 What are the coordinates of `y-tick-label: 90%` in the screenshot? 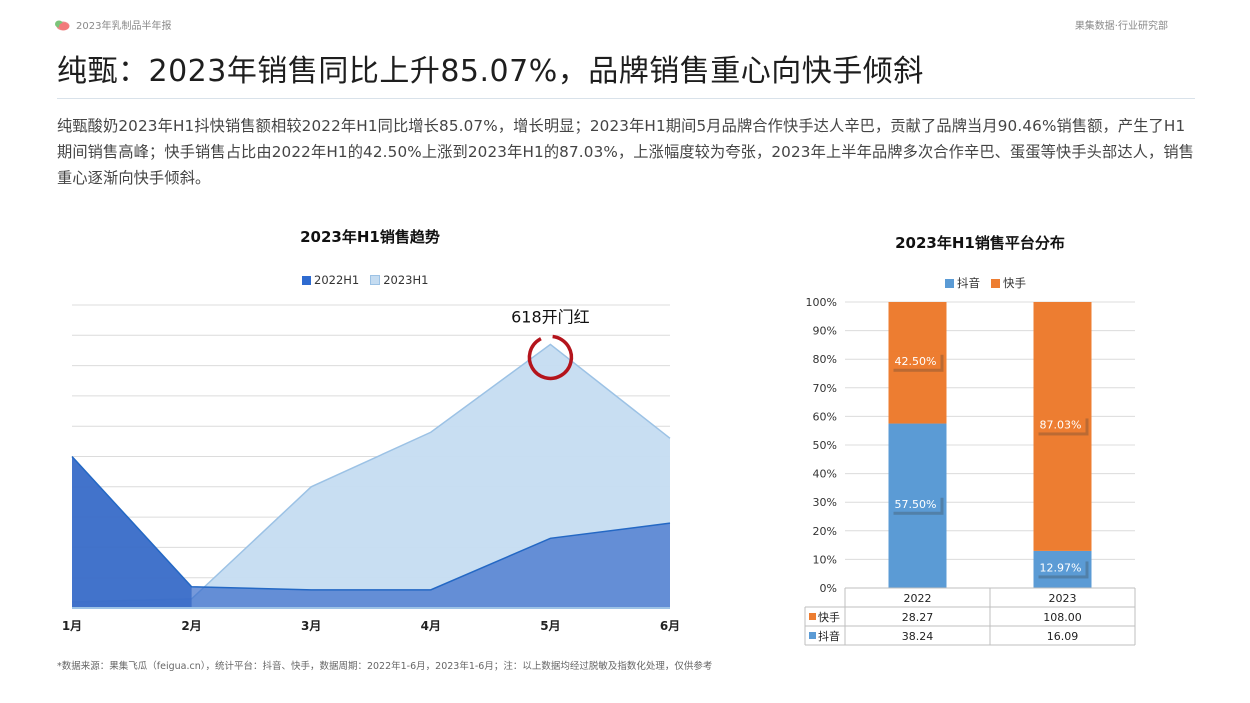 It's located at (825, 331).